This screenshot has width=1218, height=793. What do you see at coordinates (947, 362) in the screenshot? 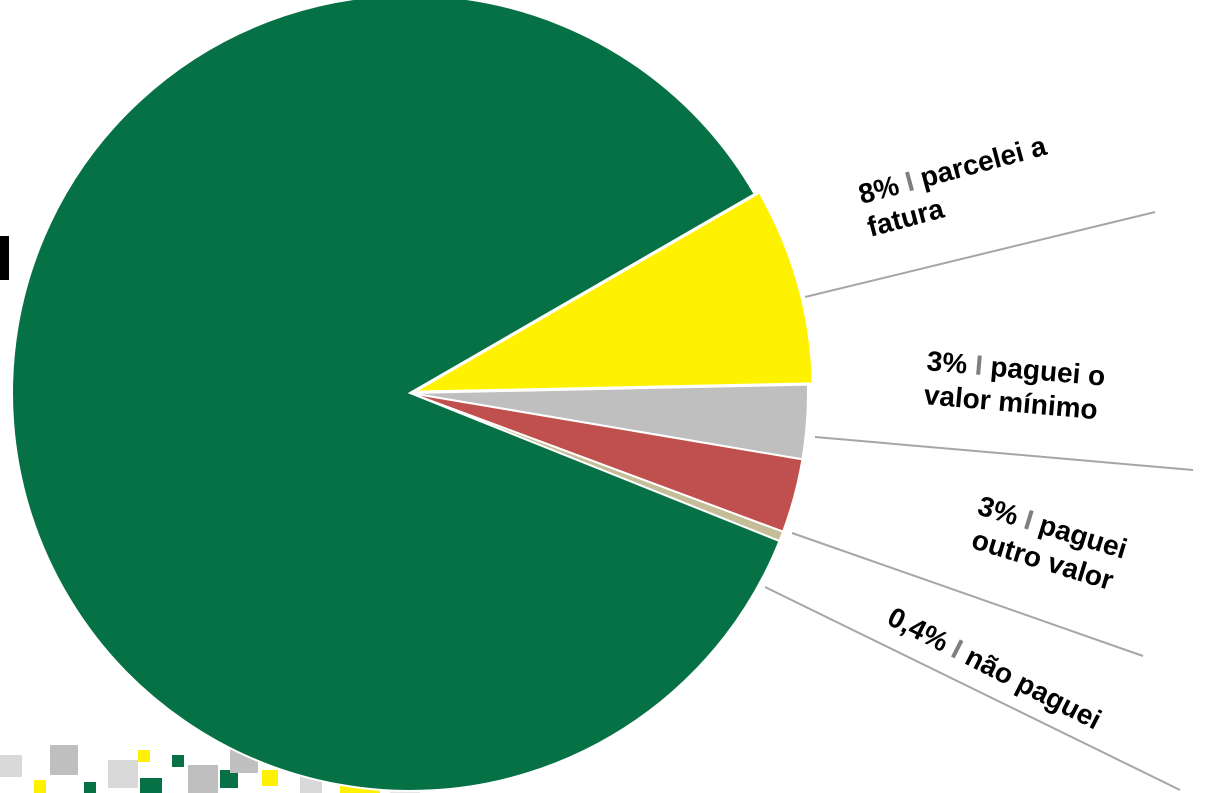
I see `value-label: 3%` at bounding box center [947, 362].